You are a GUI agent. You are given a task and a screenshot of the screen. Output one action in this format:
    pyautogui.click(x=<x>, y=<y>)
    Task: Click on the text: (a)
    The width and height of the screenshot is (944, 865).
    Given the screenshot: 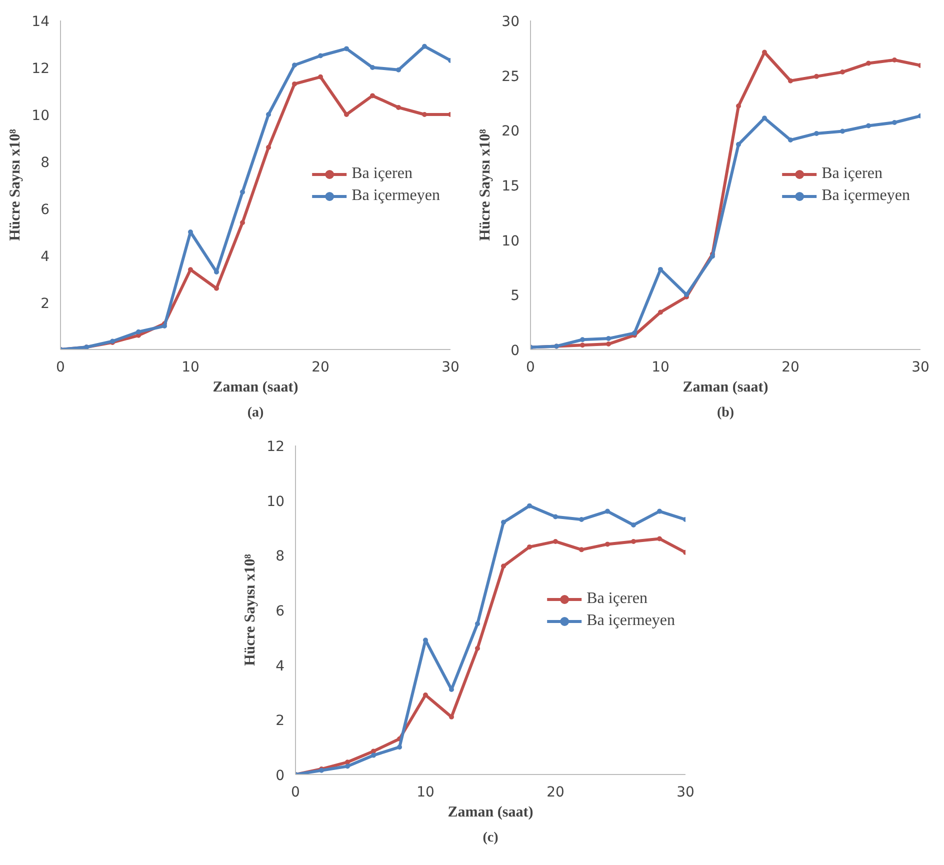 What is the action you would take?
    pyautogui.click(x=255, y=413)
    